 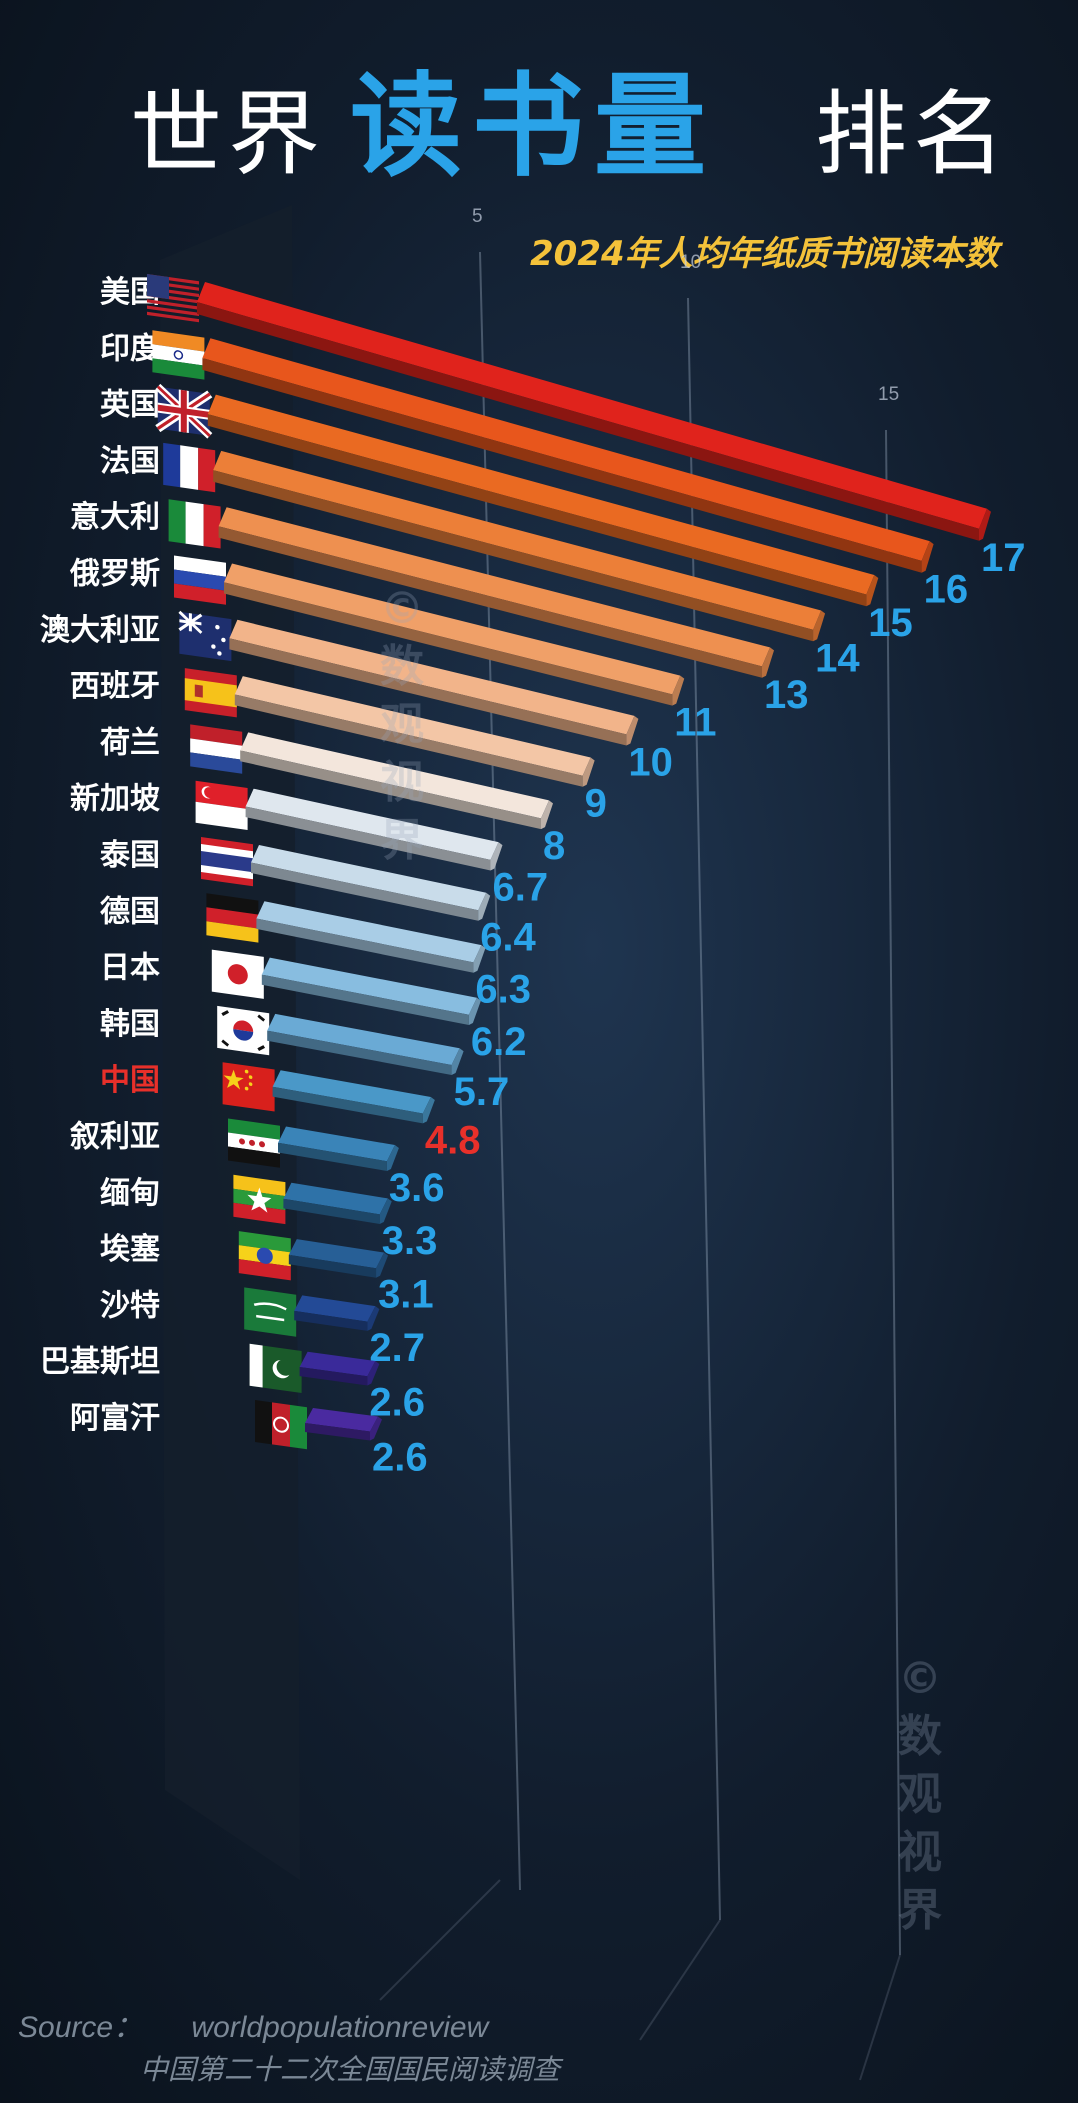 I want to click on thailand-flag-icon, so click(x=227, y=862).